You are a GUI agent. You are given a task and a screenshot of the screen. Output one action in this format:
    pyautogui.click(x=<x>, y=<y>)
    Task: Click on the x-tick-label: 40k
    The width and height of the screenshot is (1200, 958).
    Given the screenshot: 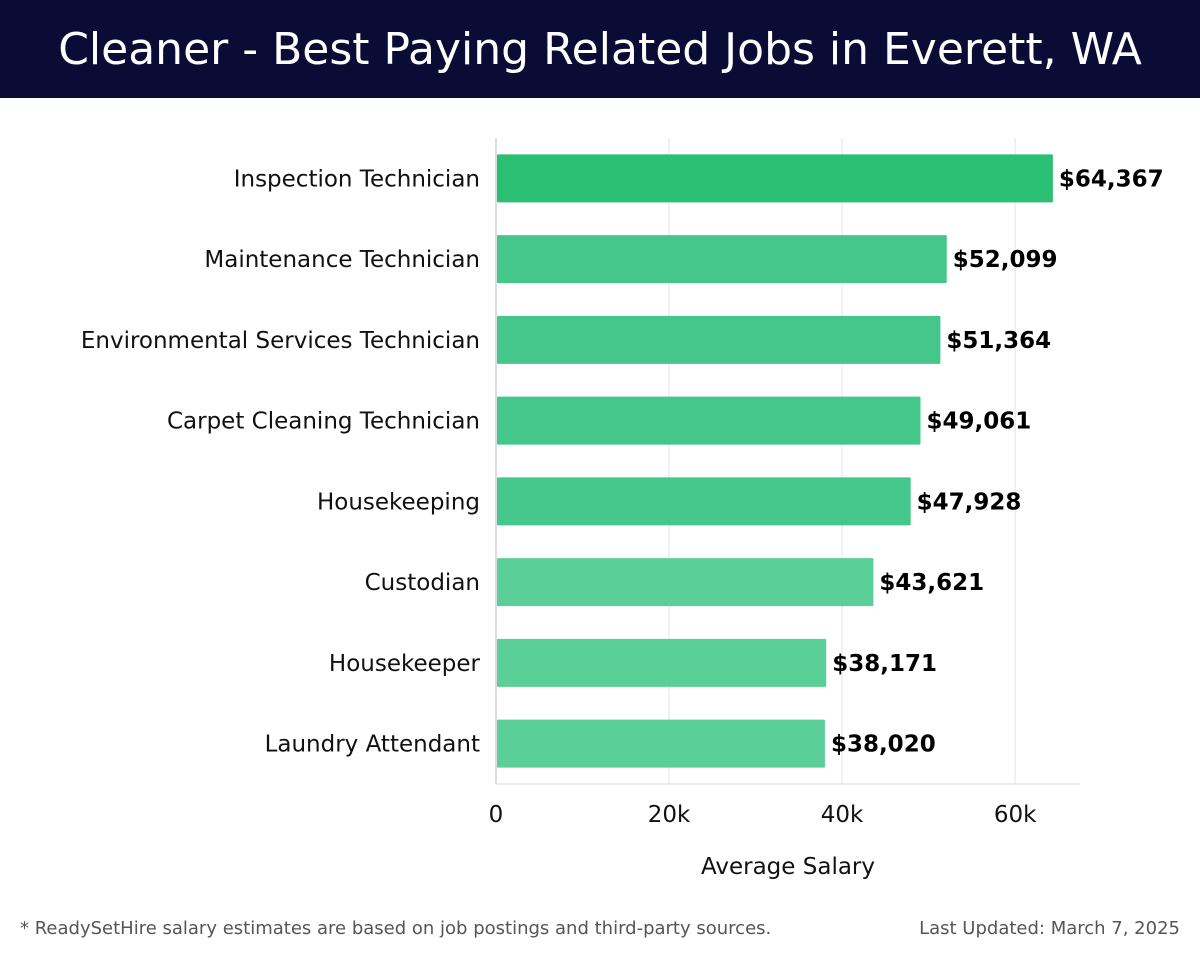 What is the action you would take?
    pyautogui.click(x=842, y=815)
    